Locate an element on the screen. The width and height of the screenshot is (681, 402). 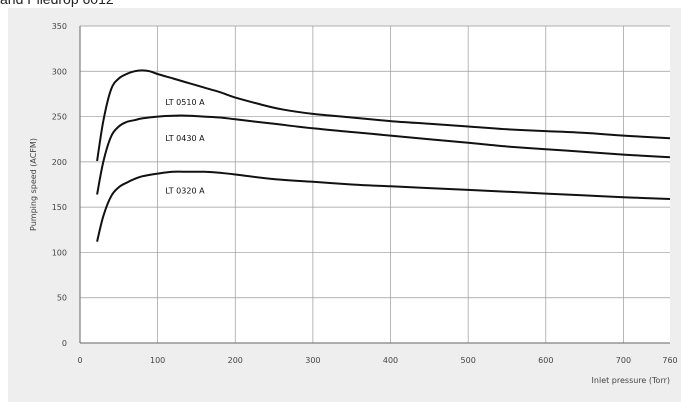
x-axis-ticks: 0 100 200 300 400 500 600 700 760 is located at coordinates (377, 360).